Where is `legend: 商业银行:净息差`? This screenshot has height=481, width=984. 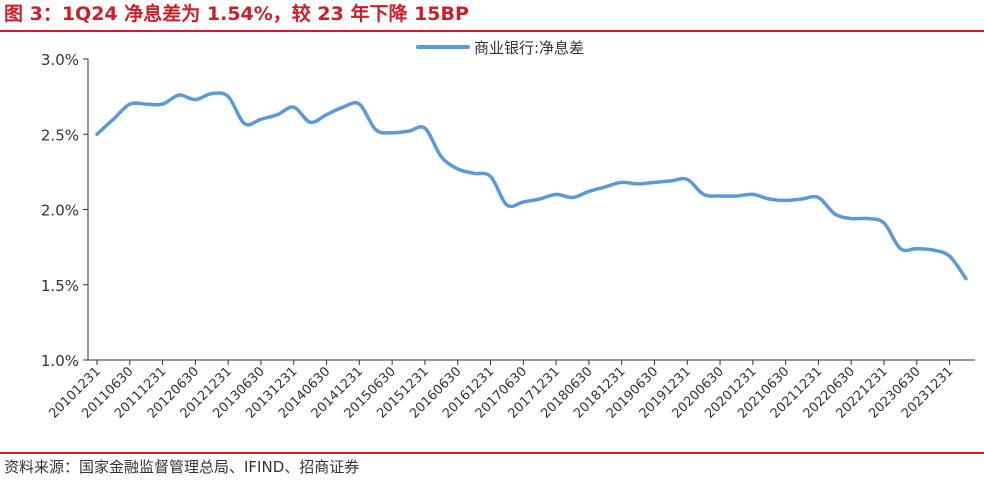
legend: 商业银行:净息差 is located at coordinates (500, 48).